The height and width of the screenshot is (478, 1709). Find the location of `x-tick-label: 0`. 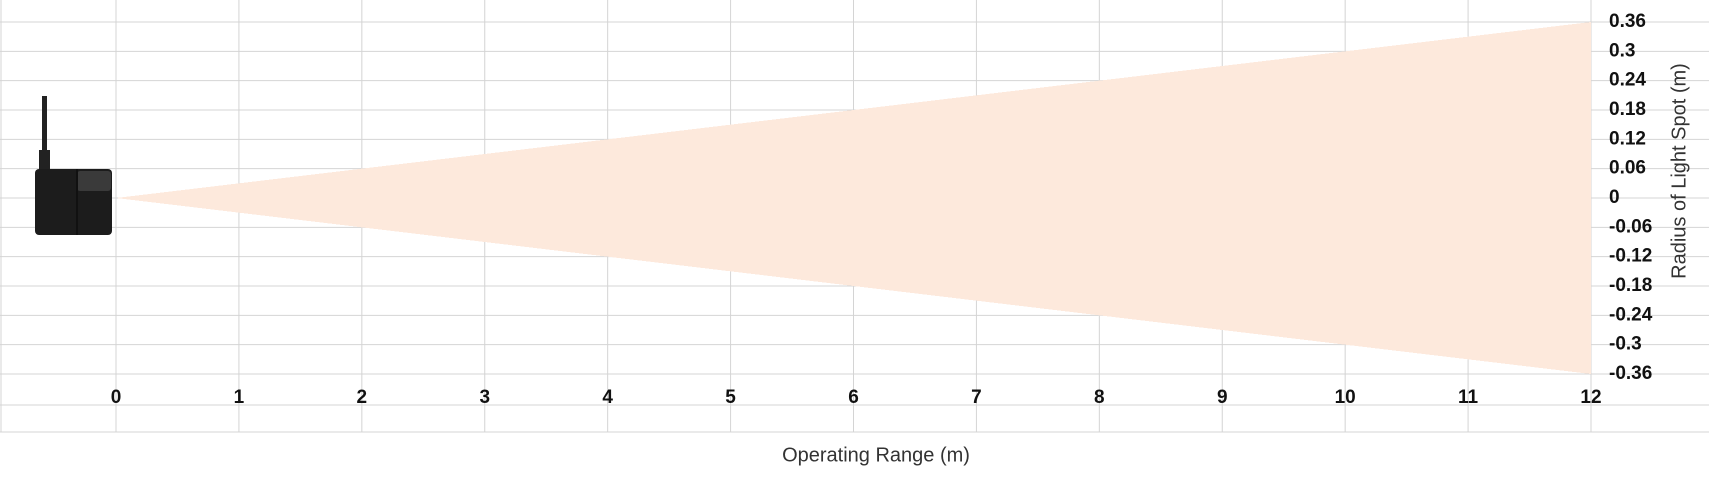

x-tick-label: 0 is located at coordinates (116, 397).